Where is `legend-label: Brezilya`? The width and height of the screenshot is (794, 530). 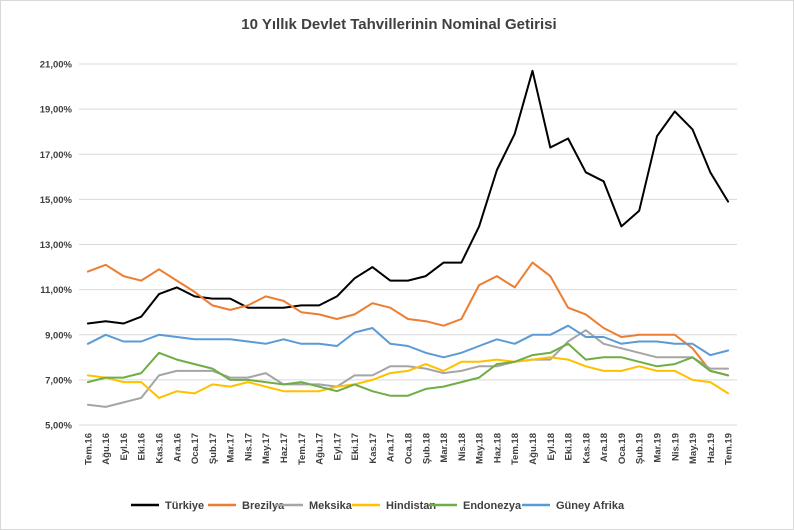 legend-label: Brezilya is located at coordinates (263, 506).